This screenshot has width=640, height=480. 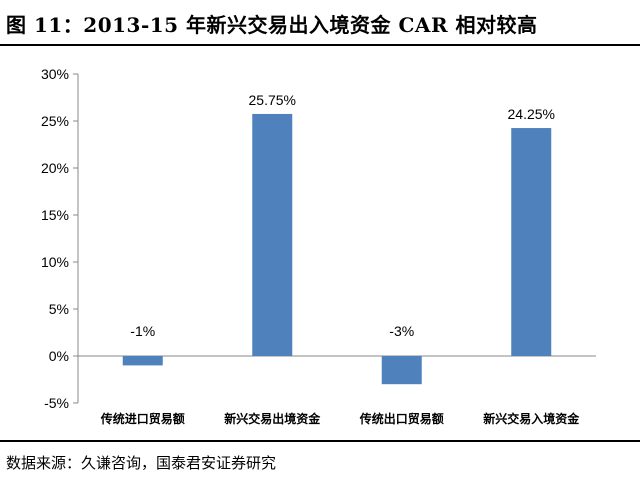 I want to click on y-tick-label: 0%, so click(x=59, y=356).